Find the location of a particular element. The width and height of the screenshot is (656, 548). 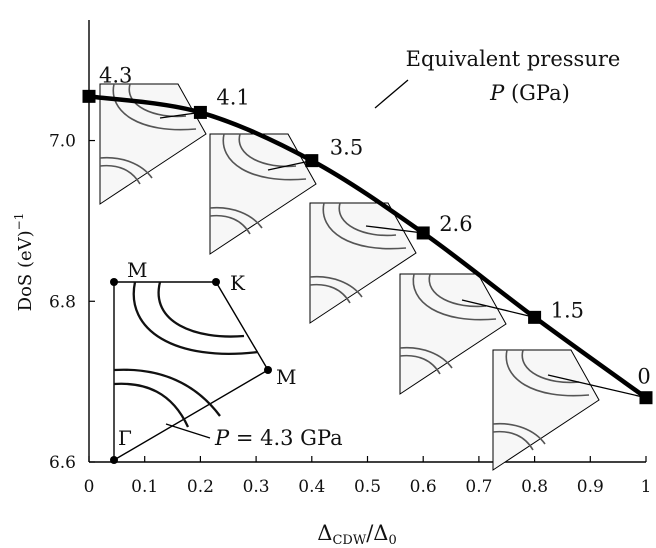

x-tick-label: 1 is located at coordinates (646, 487).